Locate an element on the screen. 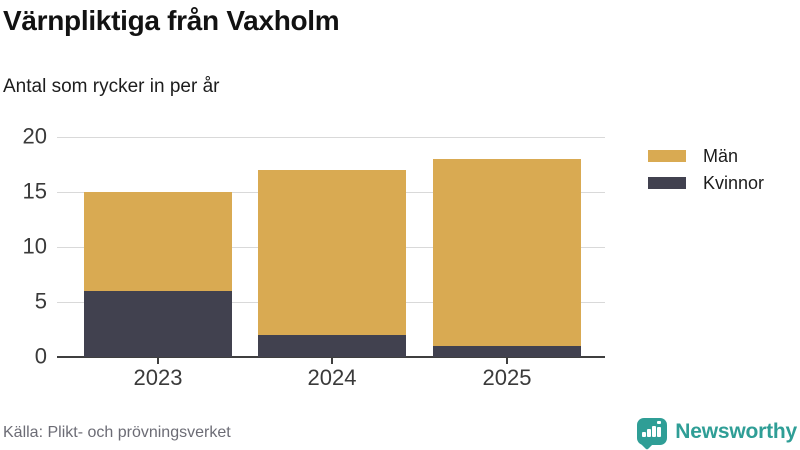 The height and width of the screenshot is (450, 800). x-tick-label-2025: 2025 is located at coordinates (507, 377).